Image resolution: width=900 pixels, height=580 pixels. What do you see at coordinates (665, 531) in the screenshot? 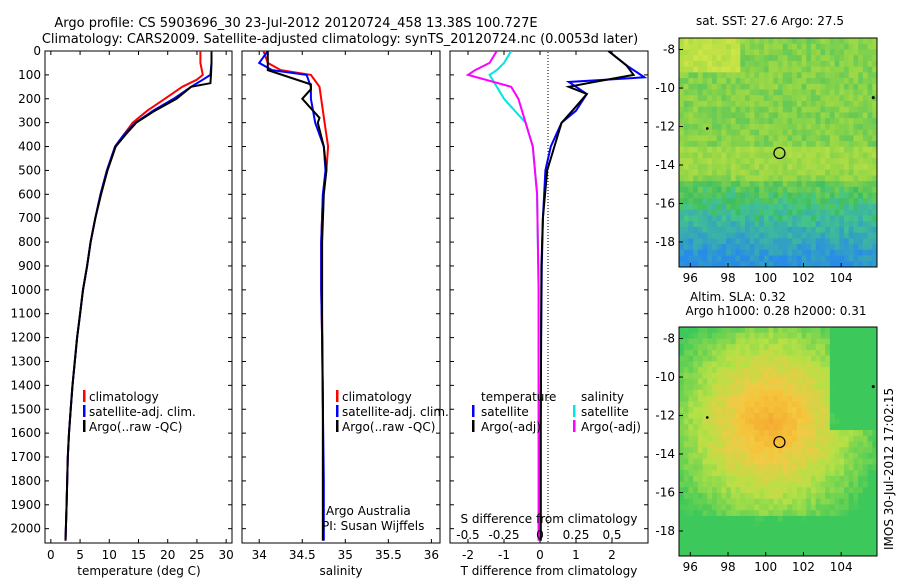
I see `map-y-tick-label: -18` at bounding box center [665, 531].